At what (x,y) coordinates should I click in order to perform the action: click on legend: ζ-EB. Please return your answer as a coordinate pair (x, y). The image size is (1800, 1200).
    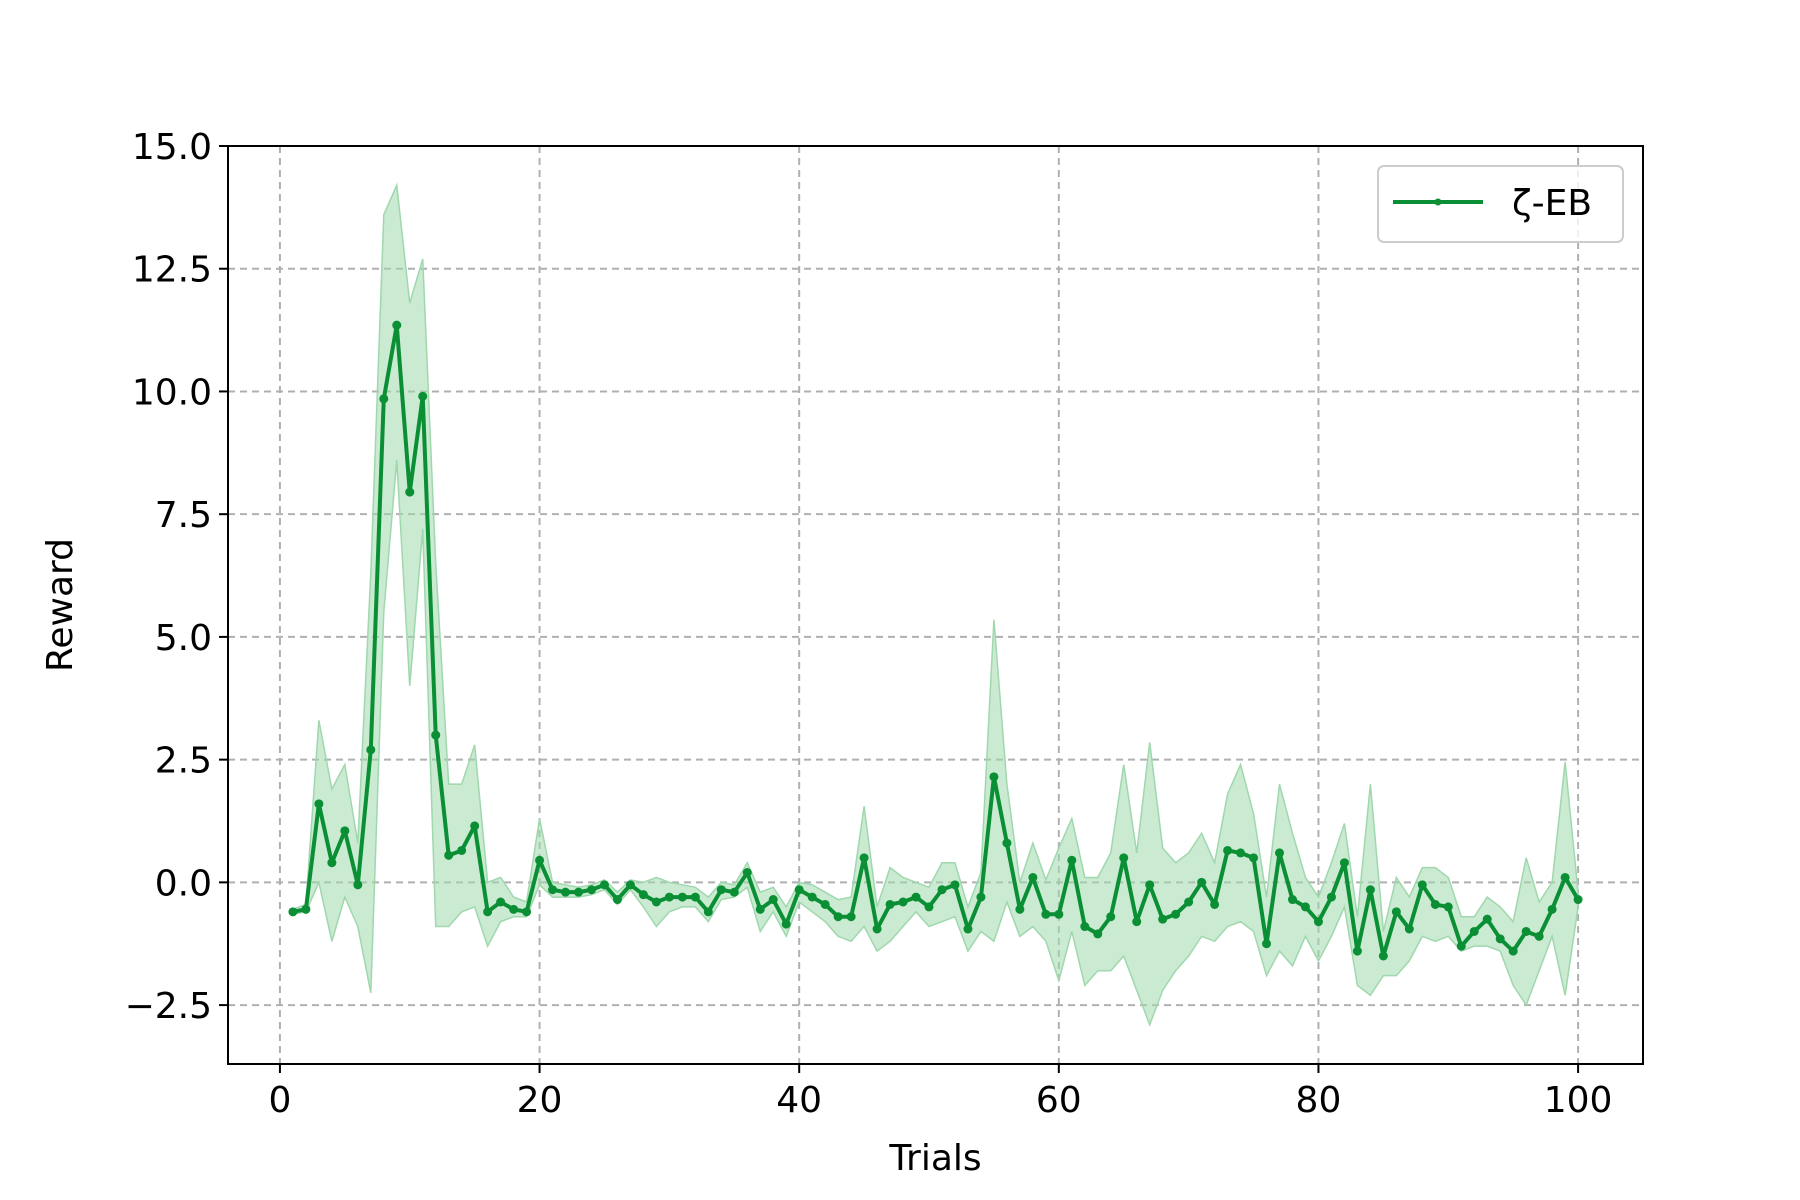
    Looking at the image, I should click on (1500, 204).